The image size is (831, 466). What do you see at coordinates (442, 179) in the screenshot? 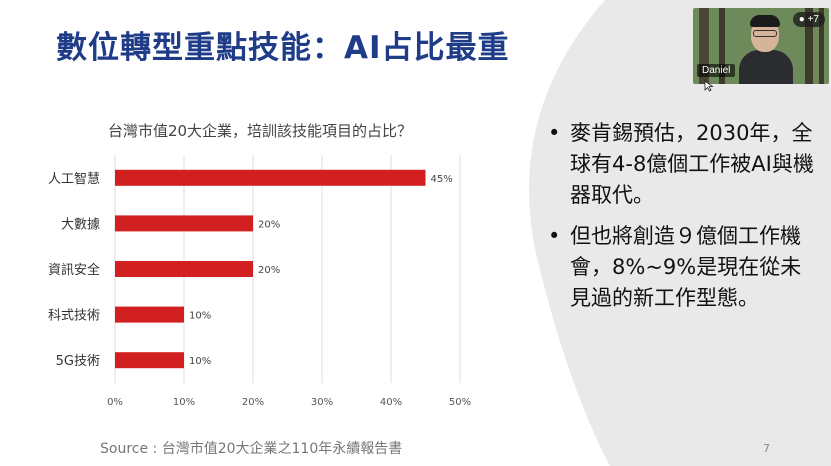
I see `data-label: 45%` at bounding box center [442, 179].